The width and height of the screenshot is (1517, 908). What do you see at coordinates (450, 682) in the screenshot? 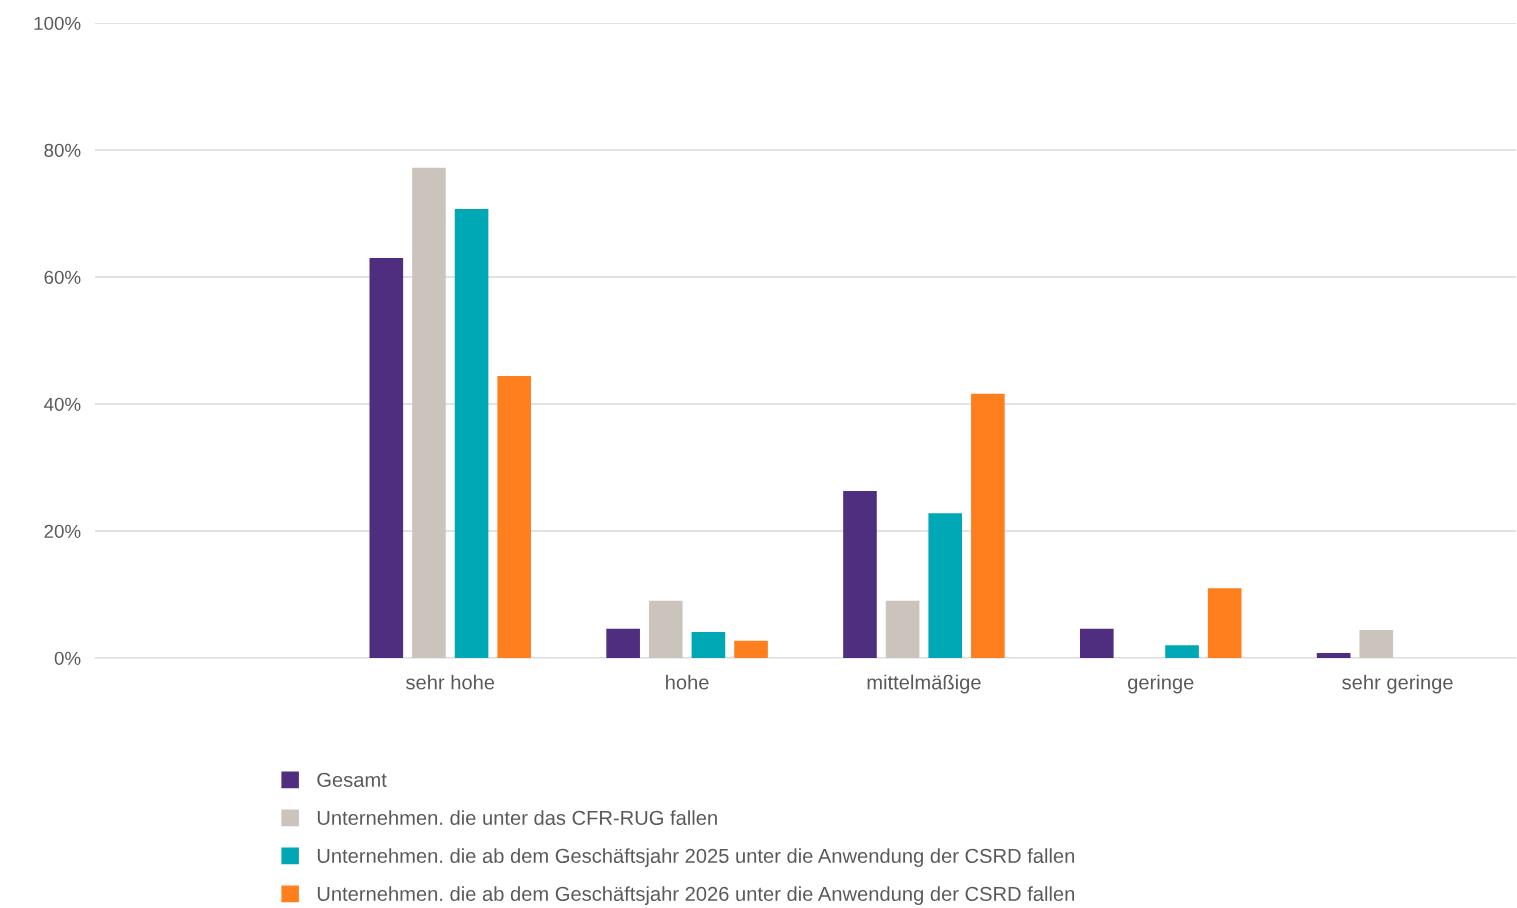
I see `x-tick-label: sehr hohe` at bounding box center [450, 682].